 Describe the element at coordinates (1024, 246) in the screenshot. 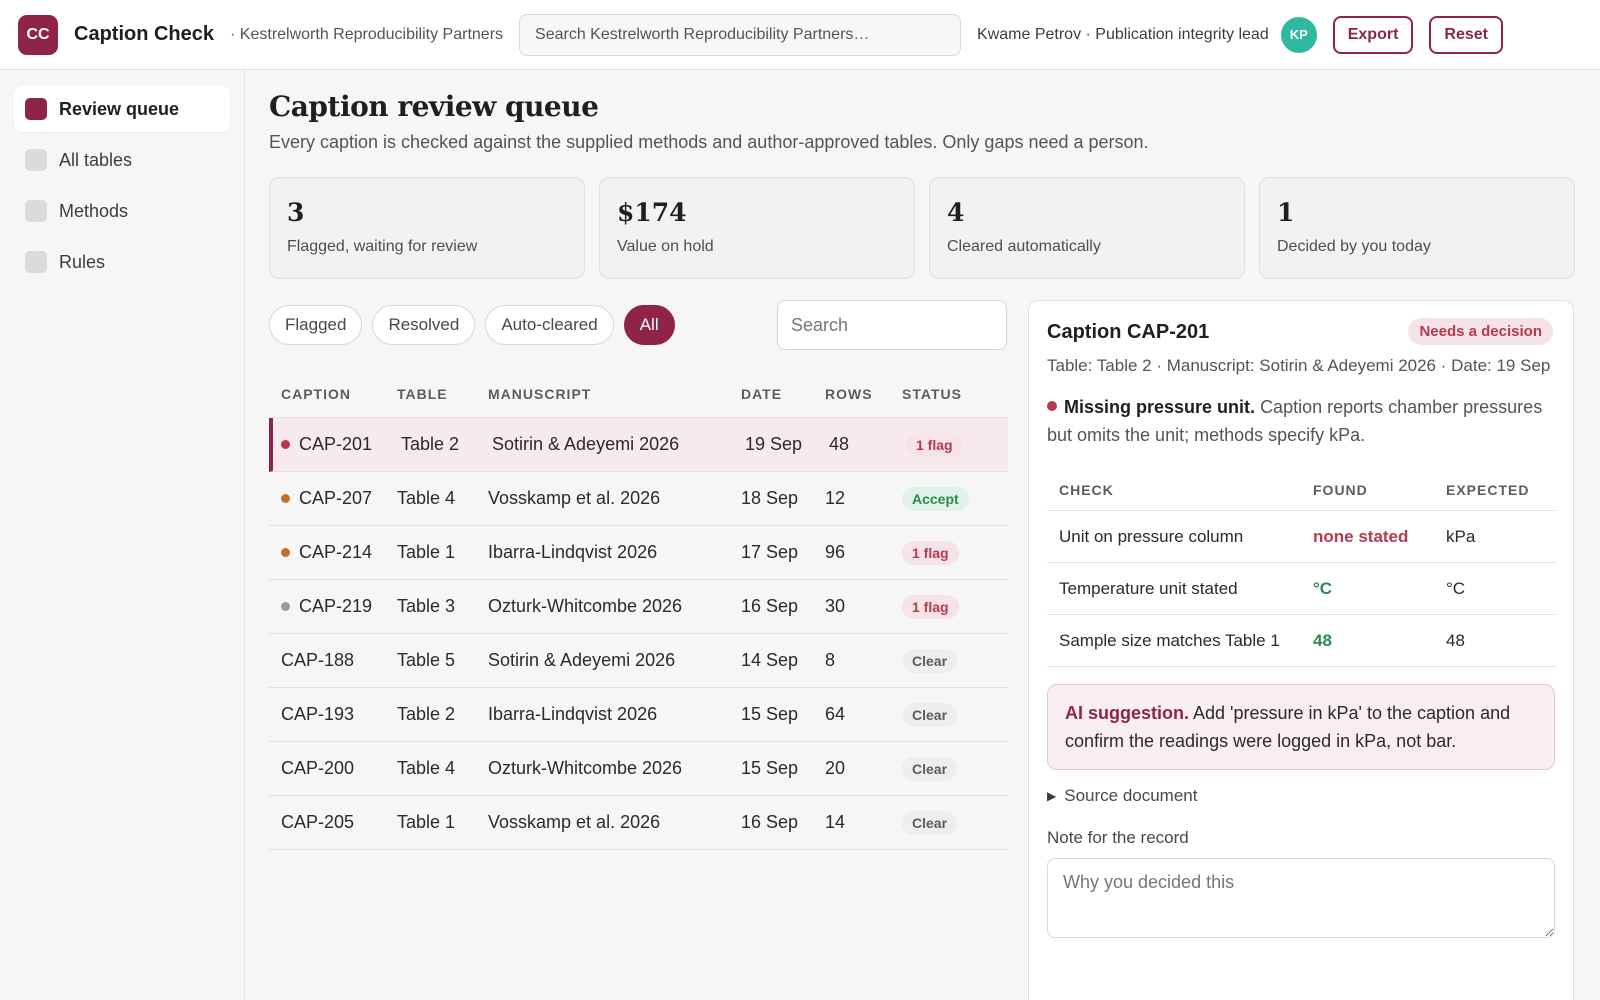

I see `stat-label: Cleared automatically` at that location.